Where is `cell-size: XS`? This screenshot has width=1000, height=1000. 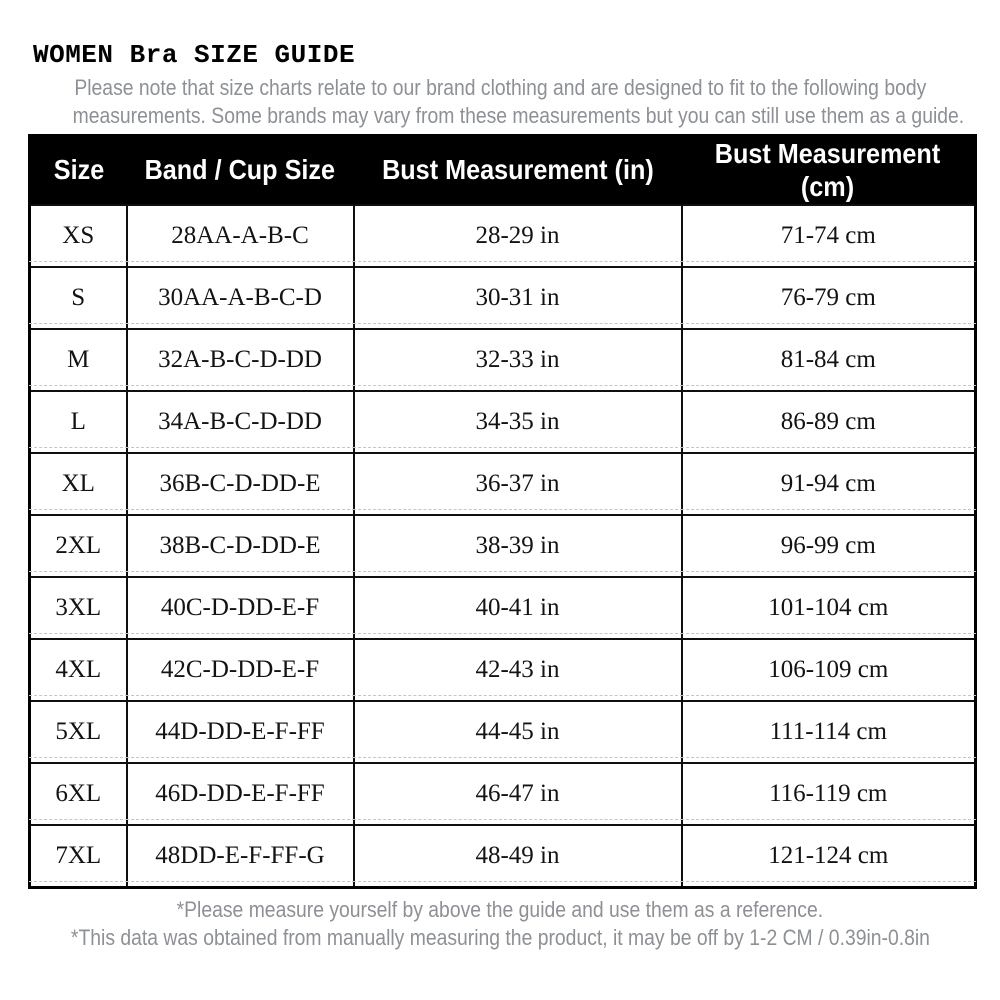 cell-size: XS is located at coordinates (78, 236).